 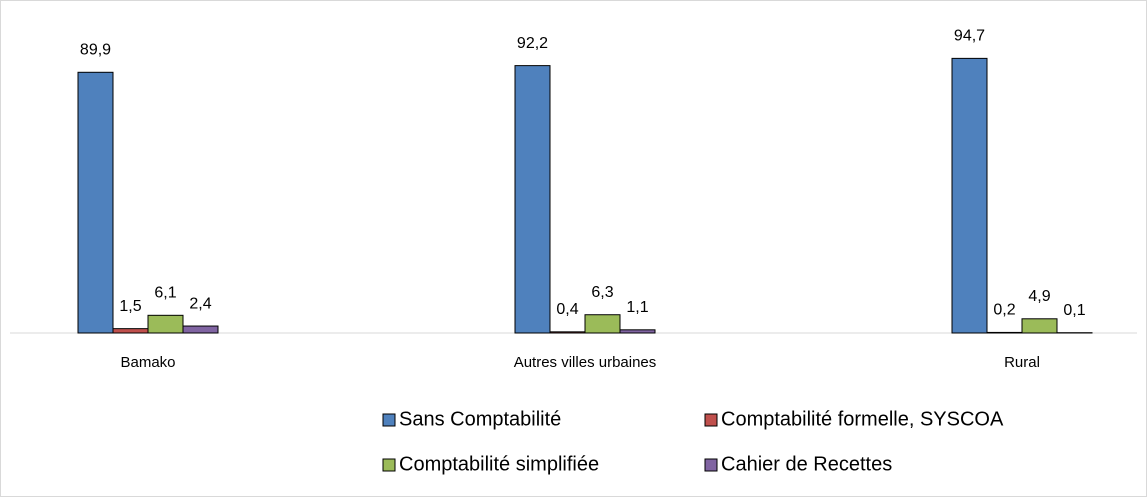 I want to click on x-tick-label: Rural, so click(x=1022, y=362).